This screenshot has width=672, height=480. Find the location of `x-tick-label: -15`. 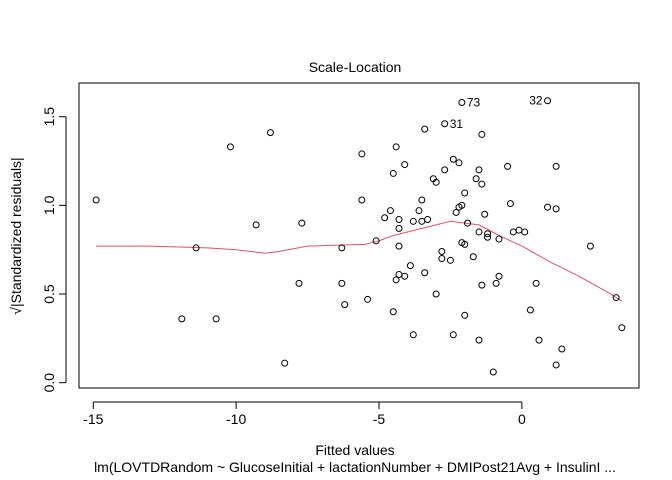

x-tick-label: -15 is located at coordinates (93, 419).